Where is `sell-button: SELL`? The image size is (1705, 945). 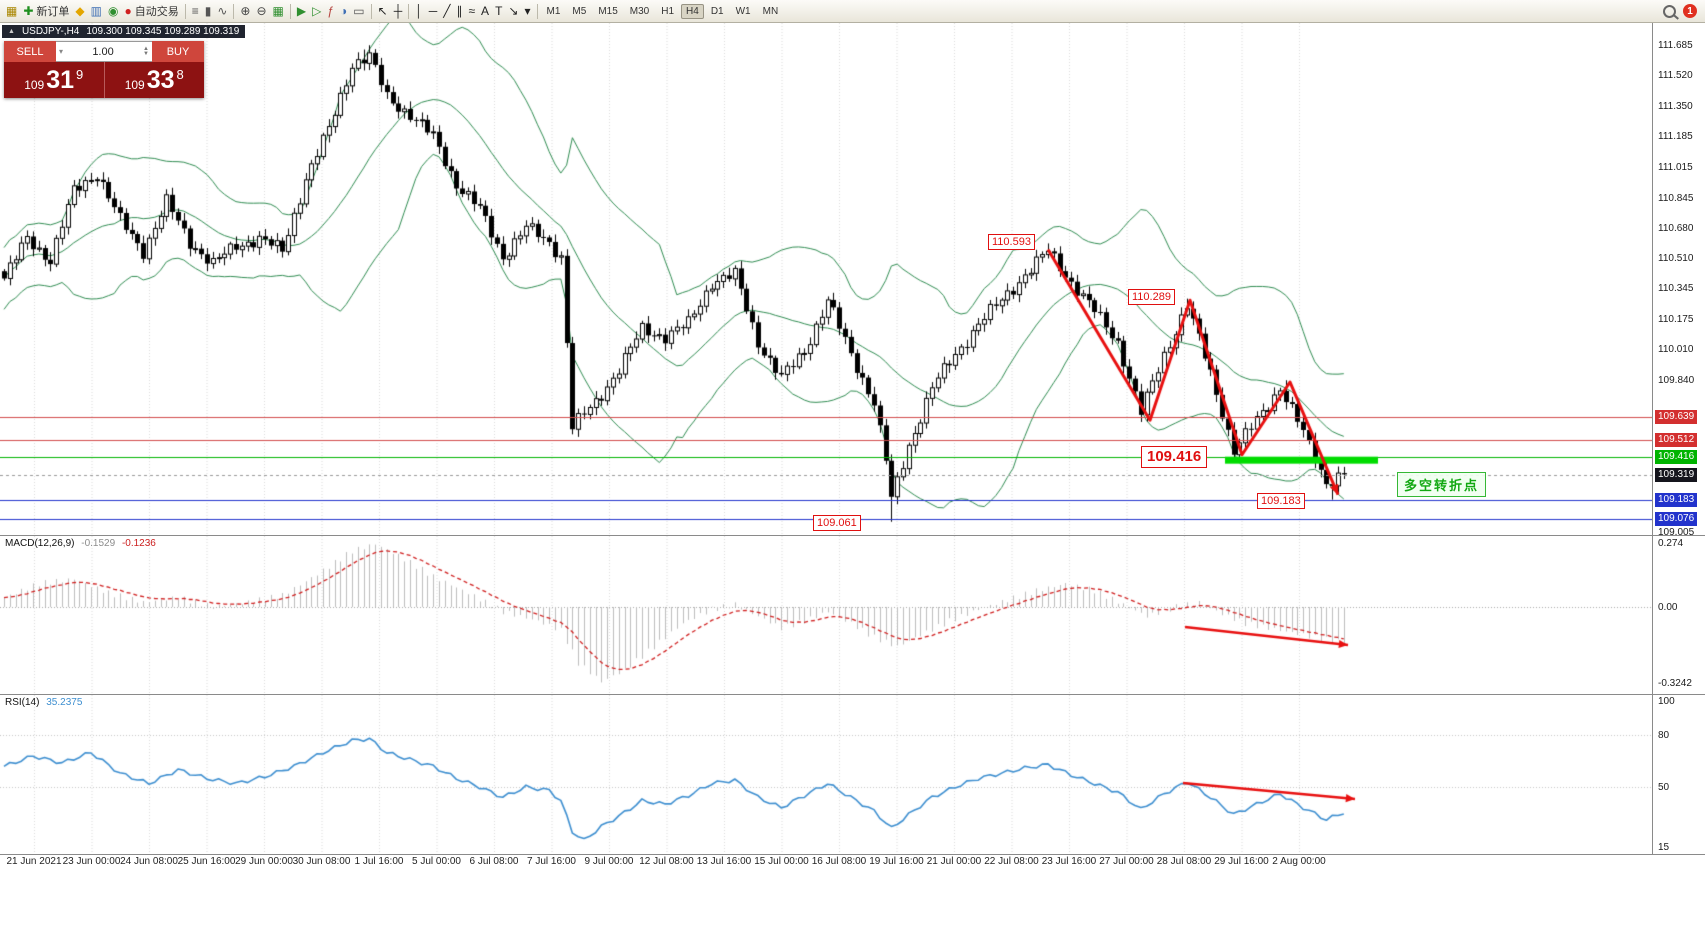
sell-button: SELL is located at coordinates (30, 51).